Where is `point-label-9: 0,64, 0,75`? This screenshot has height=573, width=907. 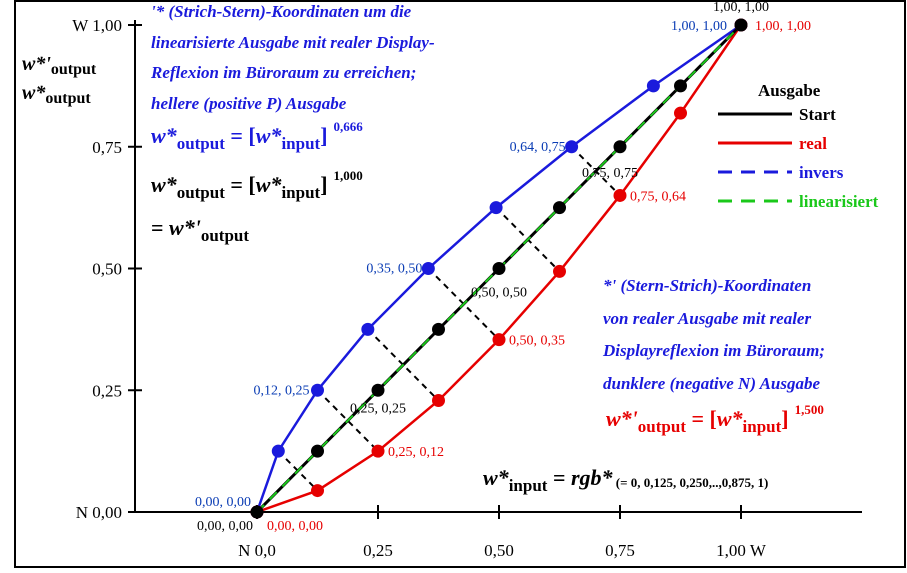
point-label-9: 0,64, 0,75 is located at coordinates (538, 147).